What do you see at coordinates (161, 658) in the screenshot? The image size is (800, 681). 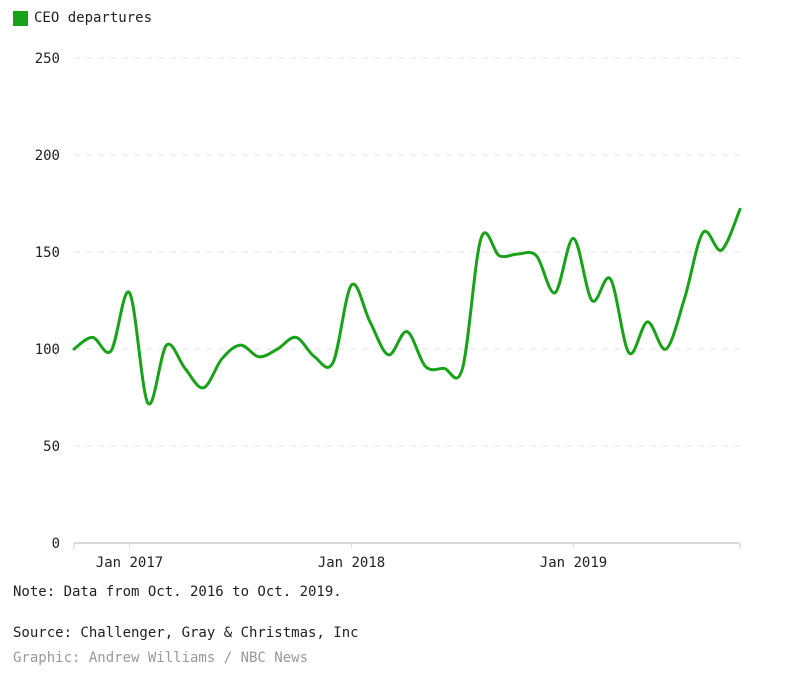 I see `chart-credit: Graphic: Andrew Williams / NBC News` at bounding box center [161, 658].